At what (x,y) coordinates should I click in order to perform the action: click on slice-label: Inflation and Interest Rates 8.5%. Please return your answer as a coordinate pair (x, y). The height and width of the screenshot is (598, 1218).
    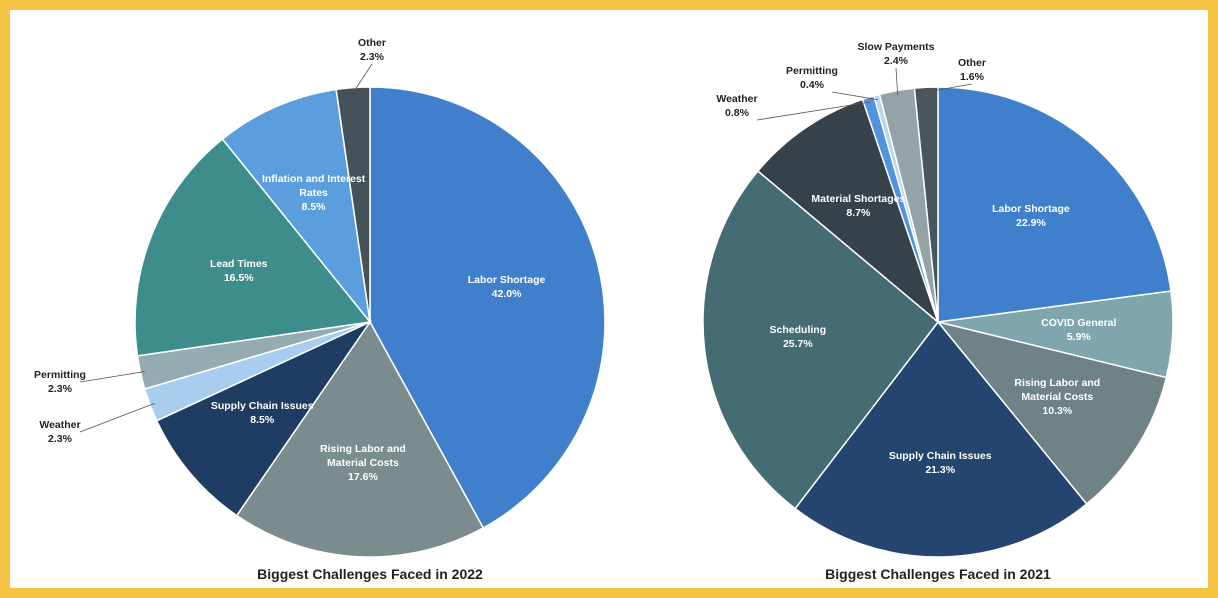
    Looking at the image, I should click on (314, 193).